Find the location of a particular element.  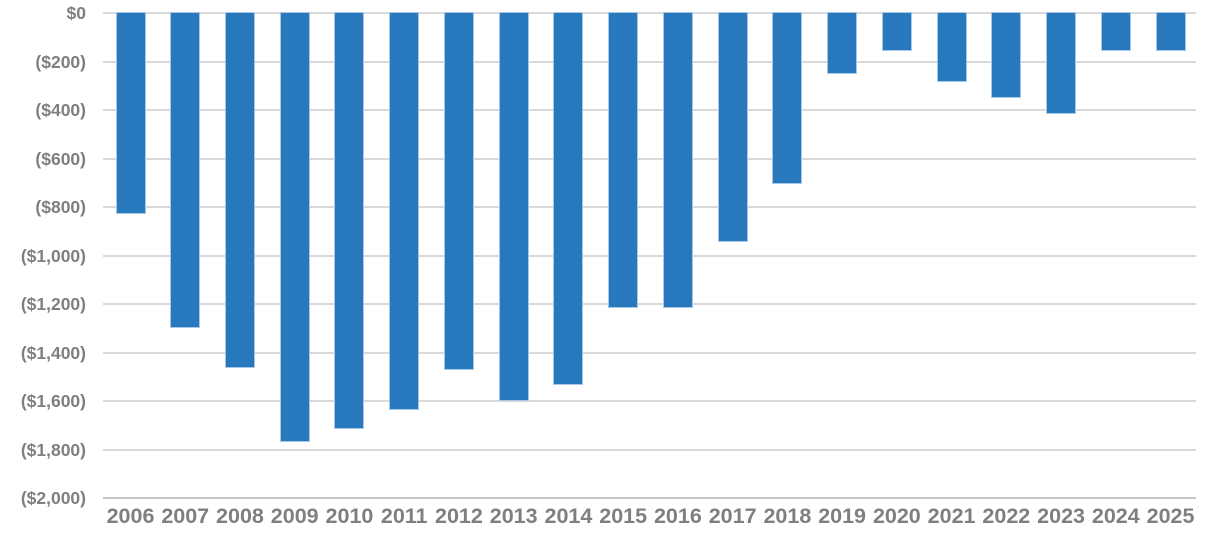

bar-2022 is located at coordinates (1006, 55).